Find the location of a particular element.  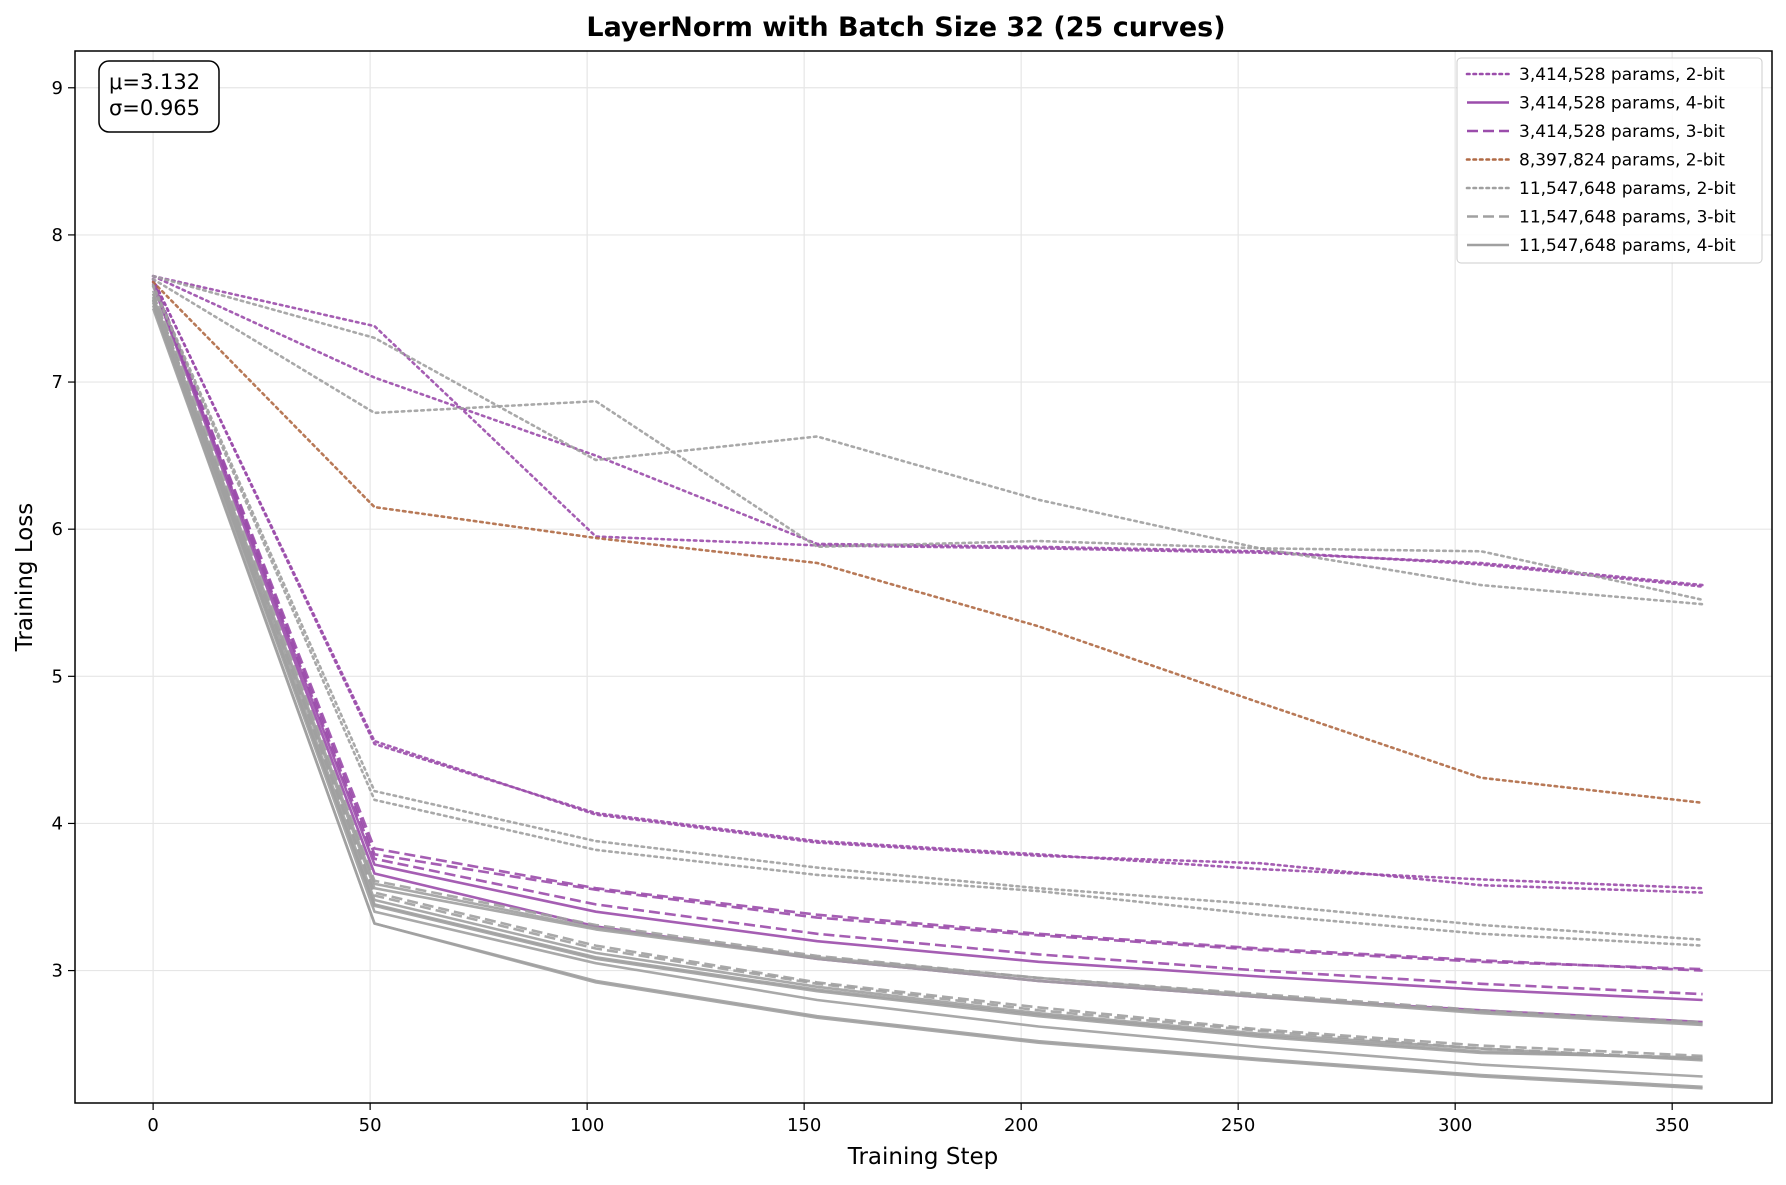

legend-label: 3,414,528 params, 2-bit is located at coordinates (1622, 75).